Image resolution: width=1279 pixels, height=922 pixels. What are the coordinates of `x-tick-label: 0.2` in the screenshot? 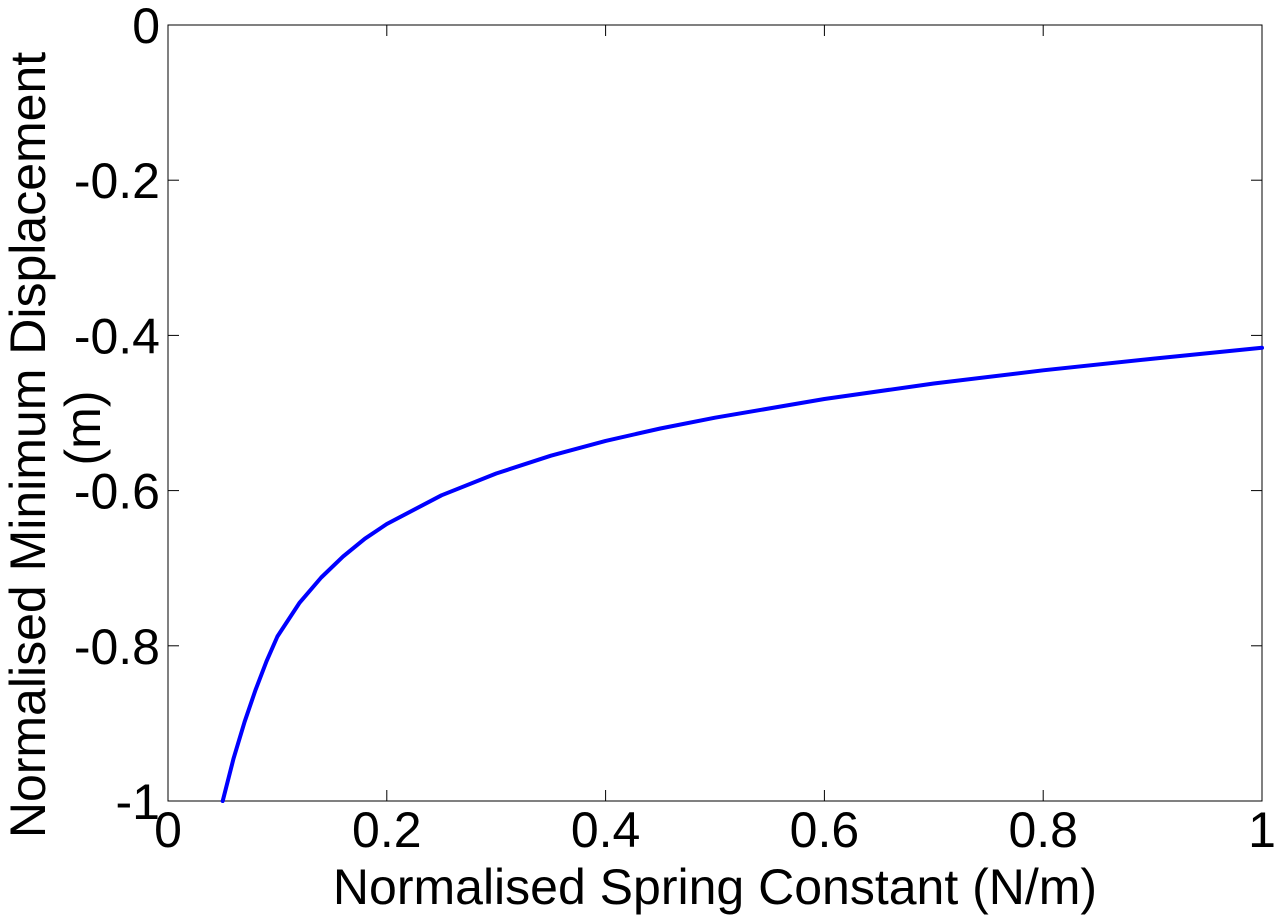 It's located at (387, 830).